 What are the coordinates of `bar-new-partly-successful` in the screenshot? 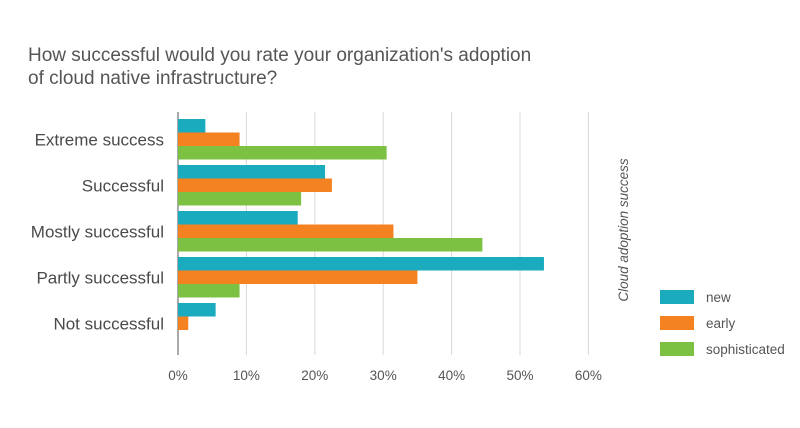 It's located at (361, 264).